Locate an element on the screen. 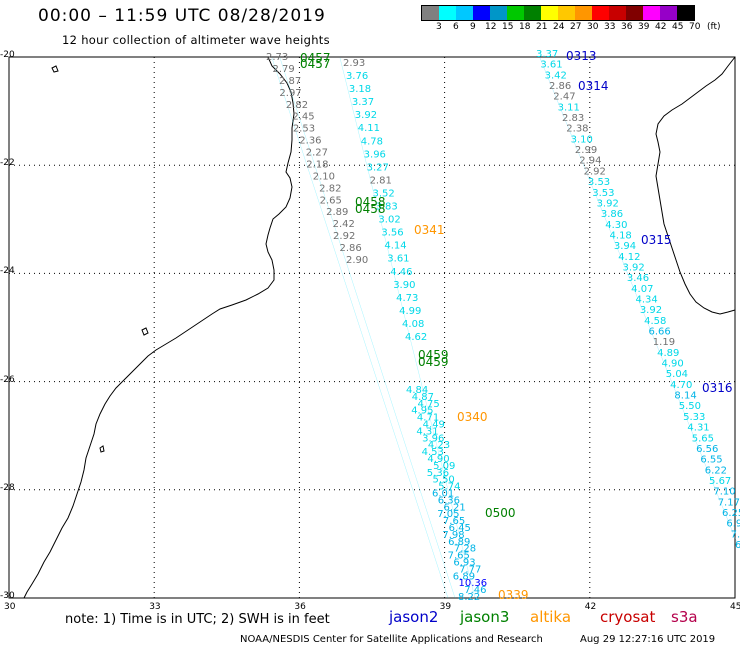 The width and height of the screenshot is (740, 650). longitude-label: 45 is located at coordinates (735, 607).